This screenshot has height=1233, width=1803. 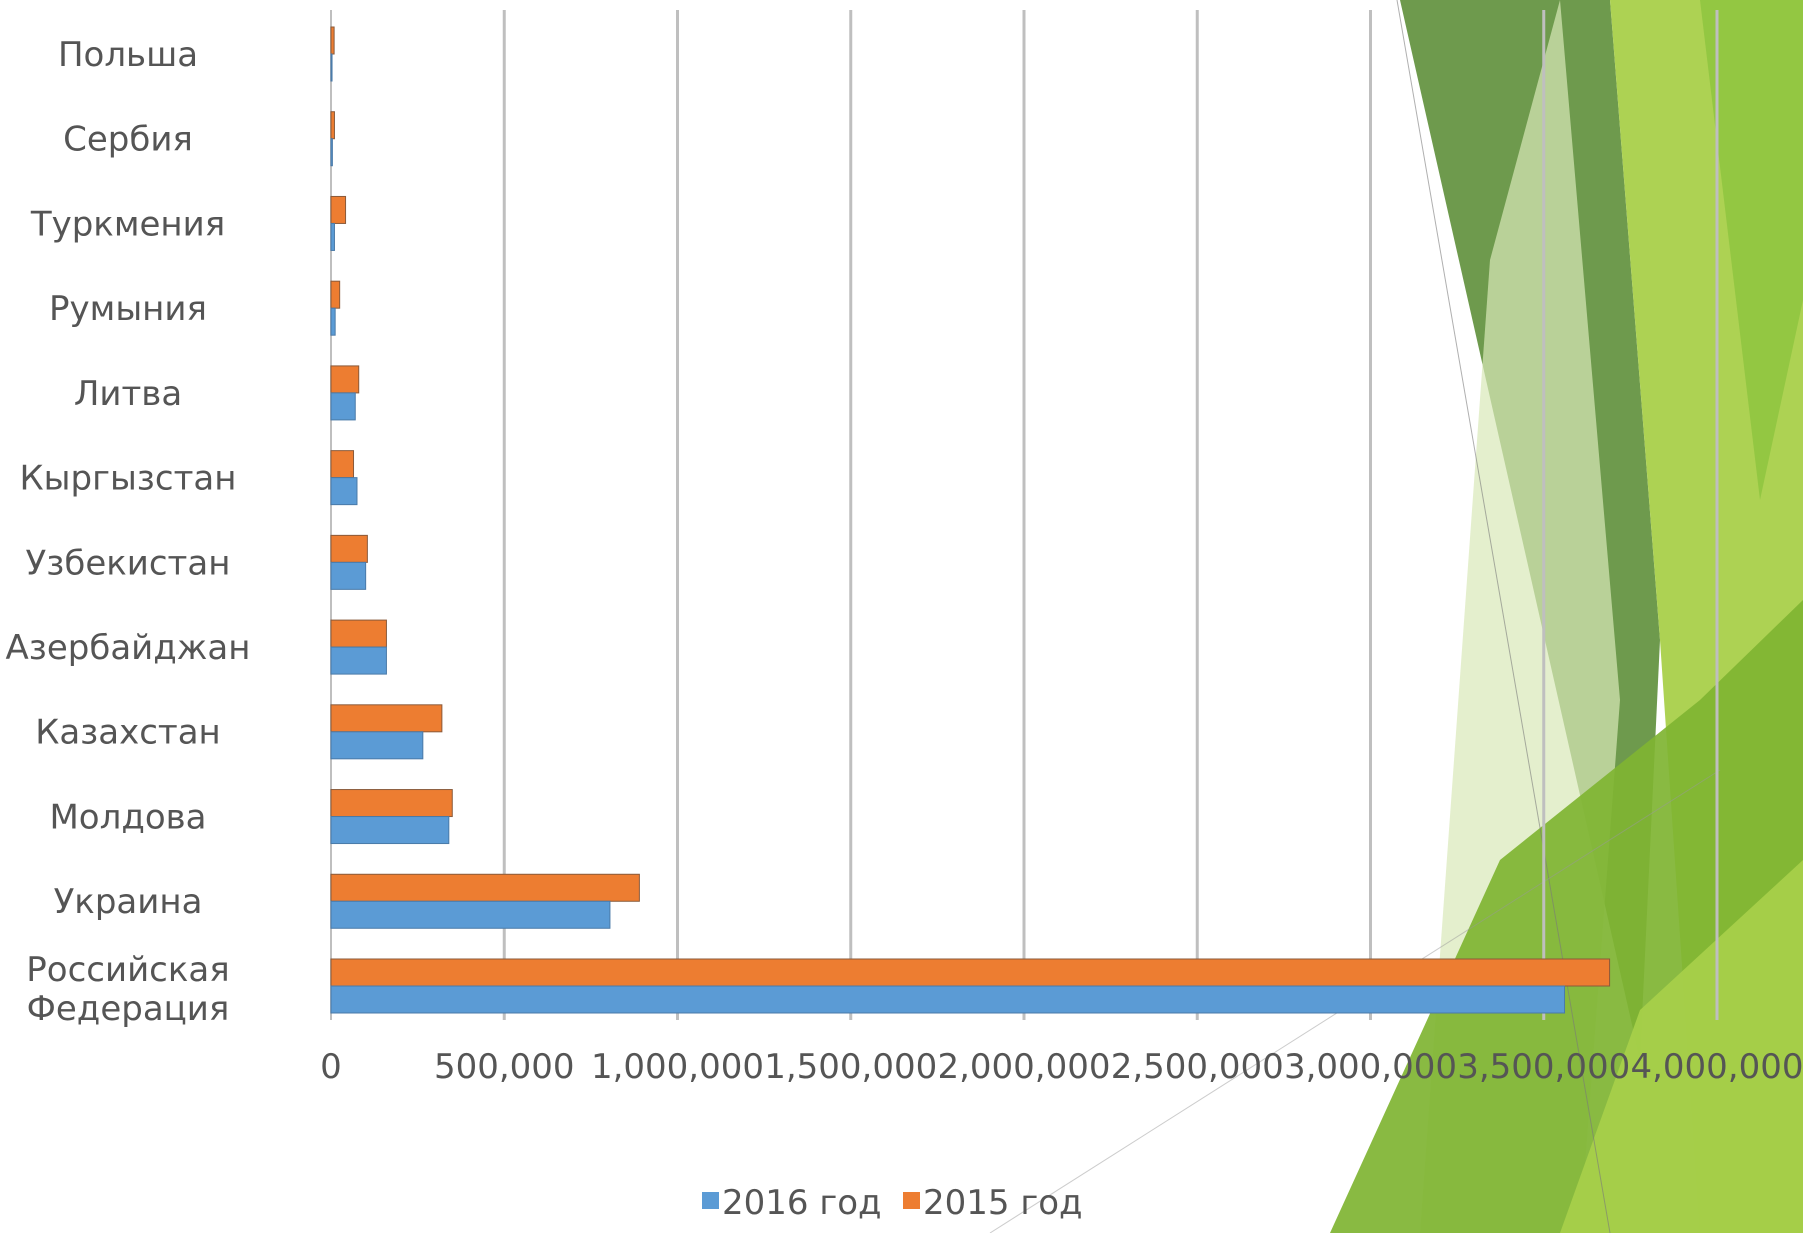 What do you see at coordinates (1543, 1067) in the screenshot?
I see `x-tick-label: 3,500,000` at bounding box center [1543, 1067].